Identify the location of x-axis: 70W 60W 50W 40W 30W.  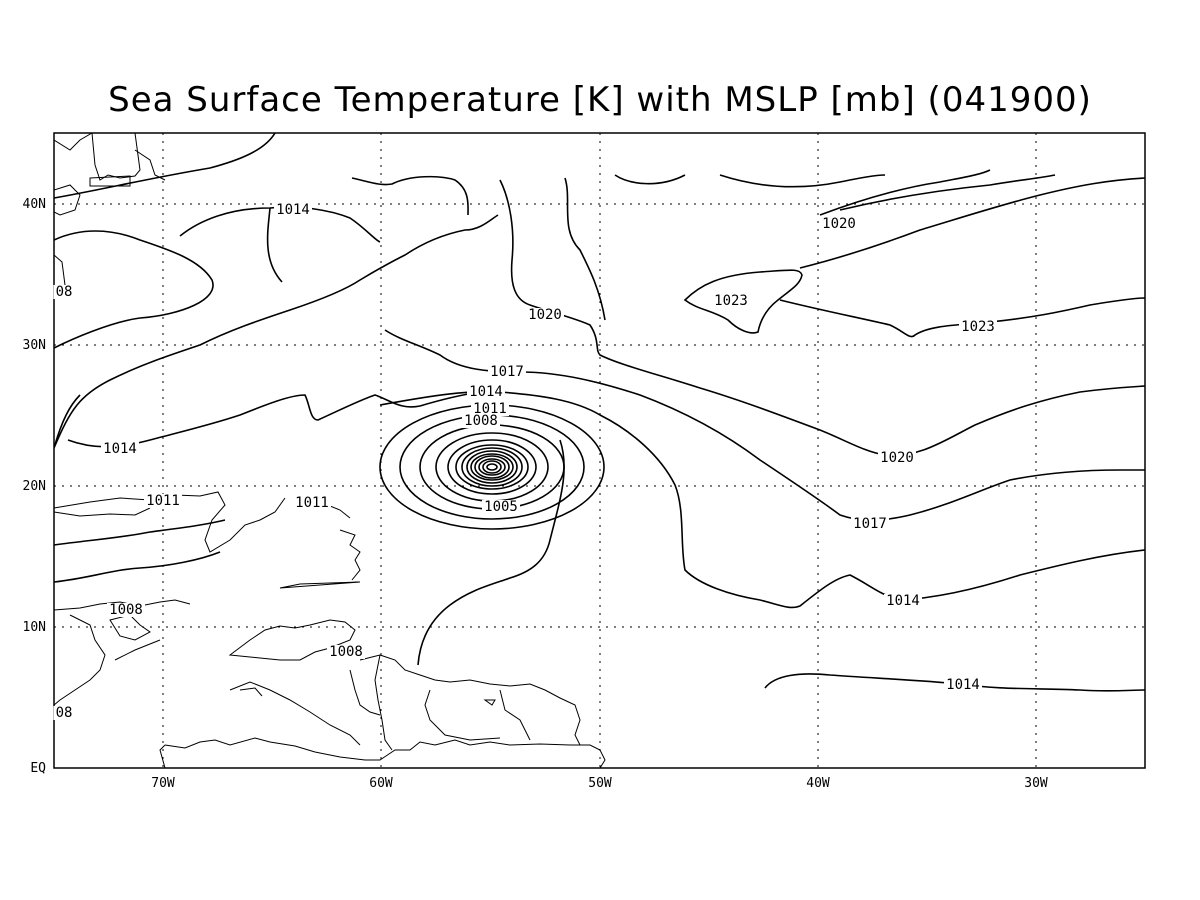
(599, 783).